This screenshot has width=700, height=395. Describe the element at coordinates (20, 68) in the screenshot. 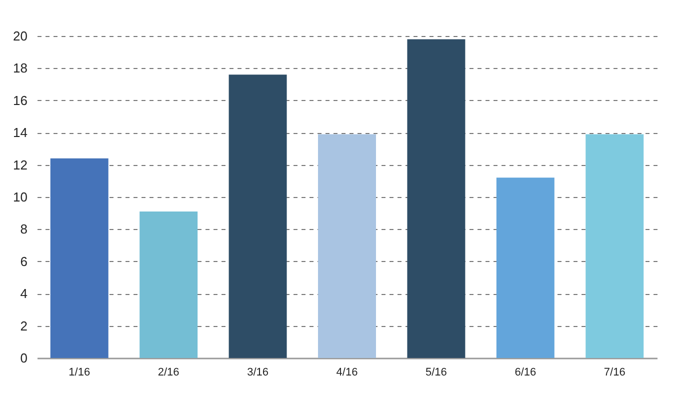

I see `y-tick-label: 18` at that location.